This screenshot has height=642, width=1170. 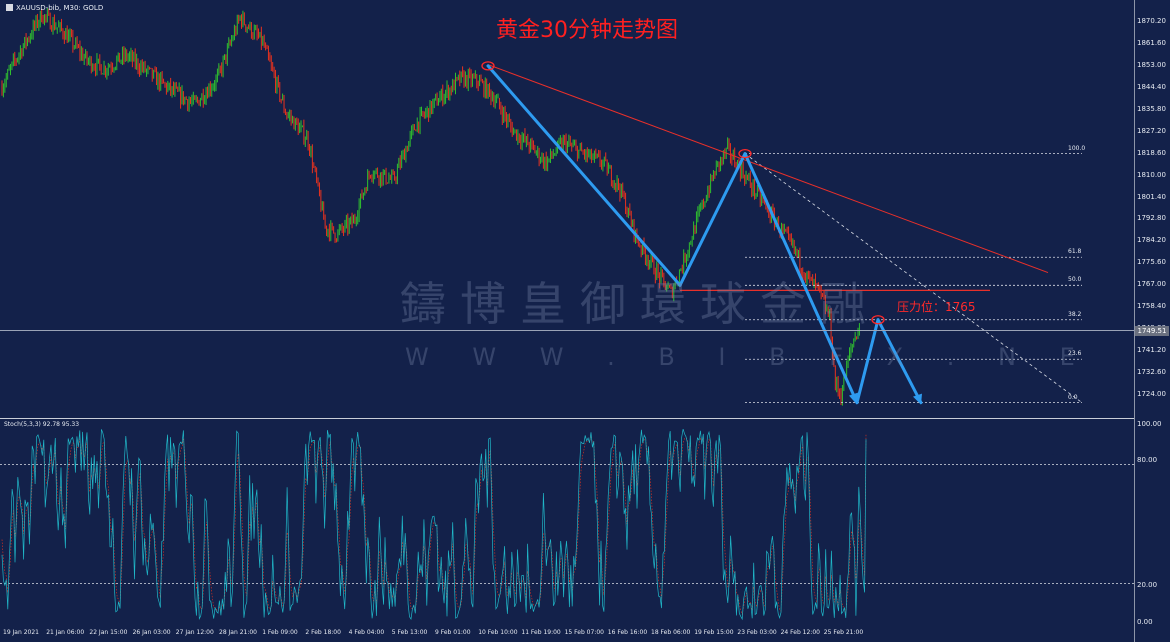 What do you see at coordinates (1073, 397) in the screenshot?
I see `fib-level-label: 0.0` at bounding box center [1073, 397].